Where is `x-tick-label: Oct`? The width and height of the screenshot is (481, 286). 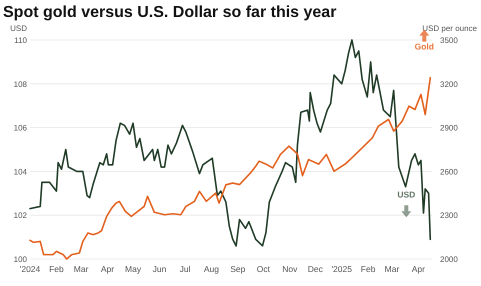
x-tick-label: Oct is located at coordinates (263, 269).